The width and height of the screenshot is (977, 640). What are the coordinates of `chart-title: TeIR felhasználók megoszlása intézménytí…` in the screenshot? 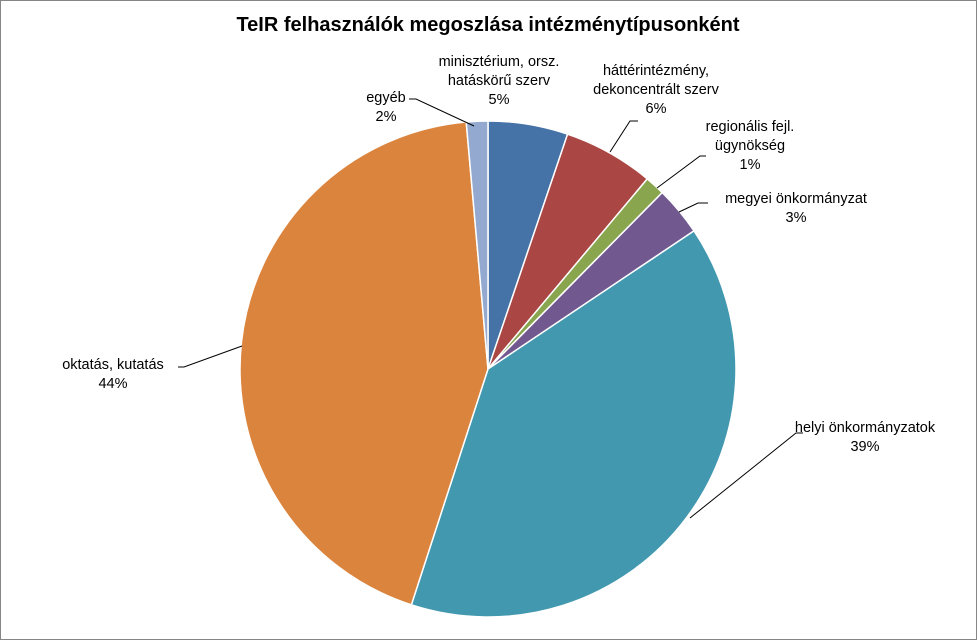 It's located at (487, 25).